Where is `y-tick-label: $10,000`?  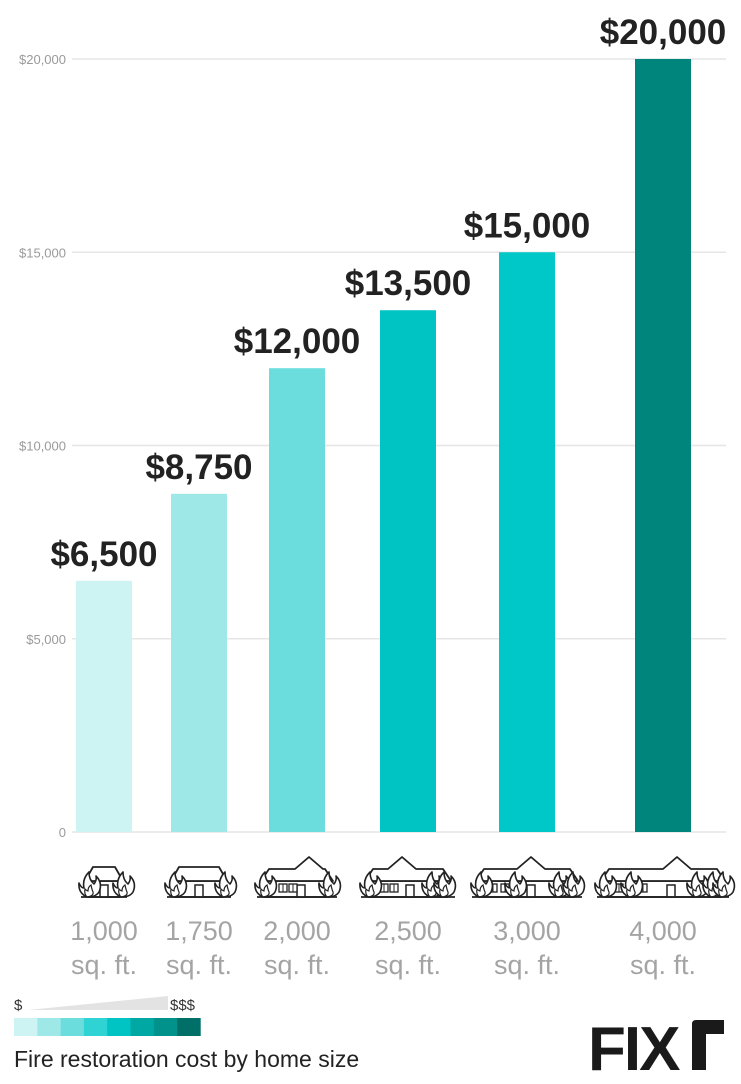 y-tick-label: $10,000 is located at coordinates (42, 446).